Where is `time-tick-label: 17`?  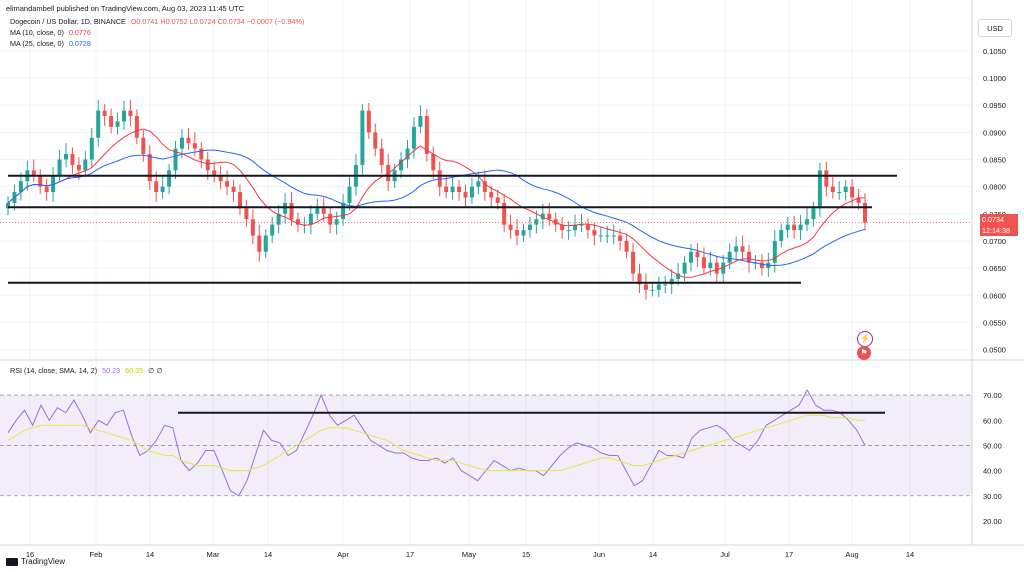 time-tick-label: 17 is located at coordinates (410, 554).